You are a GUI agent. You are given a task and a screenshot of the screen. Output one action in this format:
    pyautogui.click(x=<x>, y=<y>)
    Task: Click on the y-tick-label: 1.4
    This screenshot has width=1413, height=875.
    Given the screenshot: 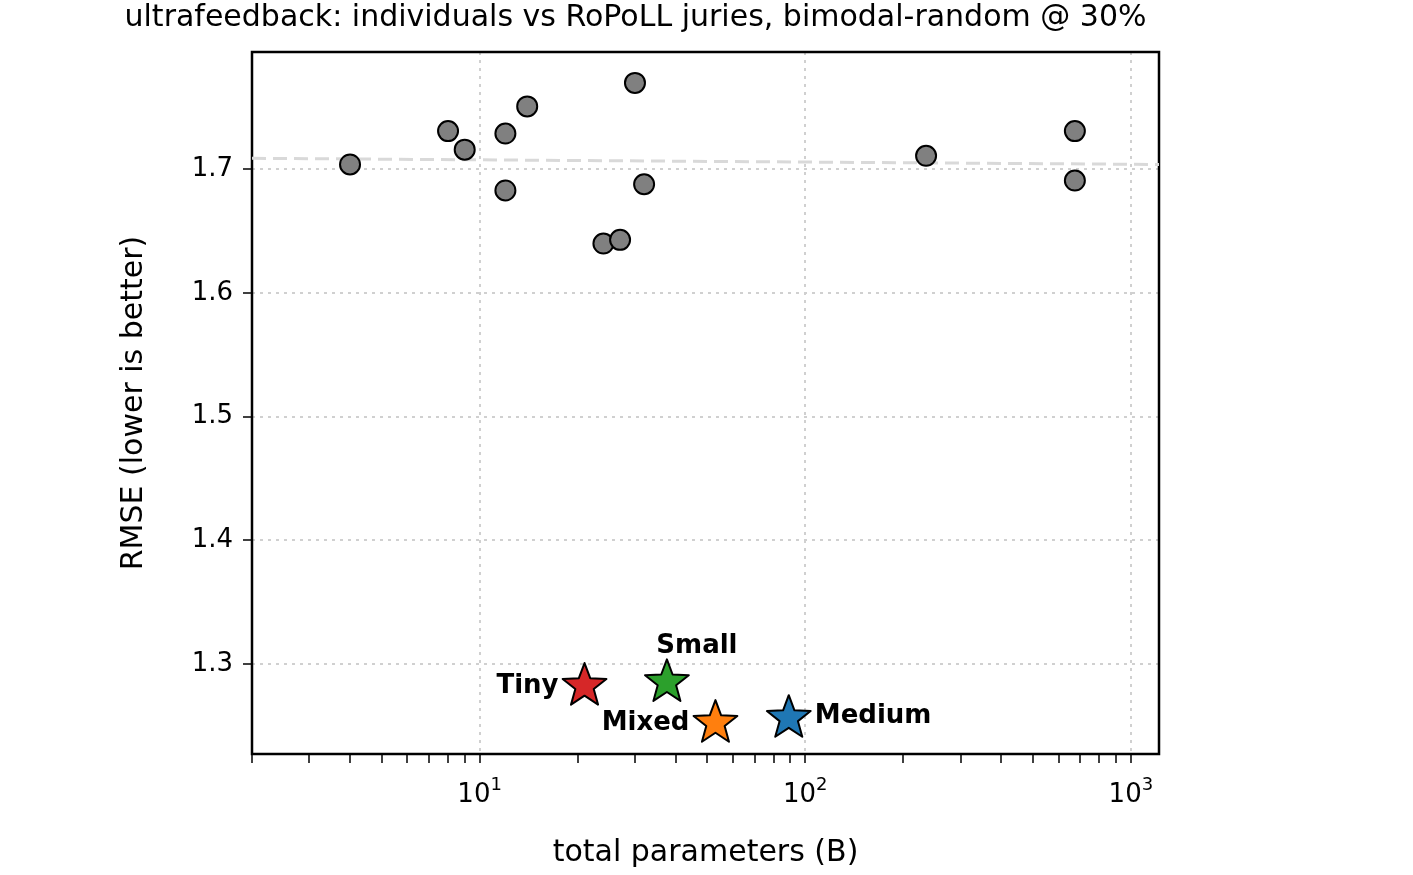 What is the action you would take?
    pyautogui.click(x=212, y=537)
    